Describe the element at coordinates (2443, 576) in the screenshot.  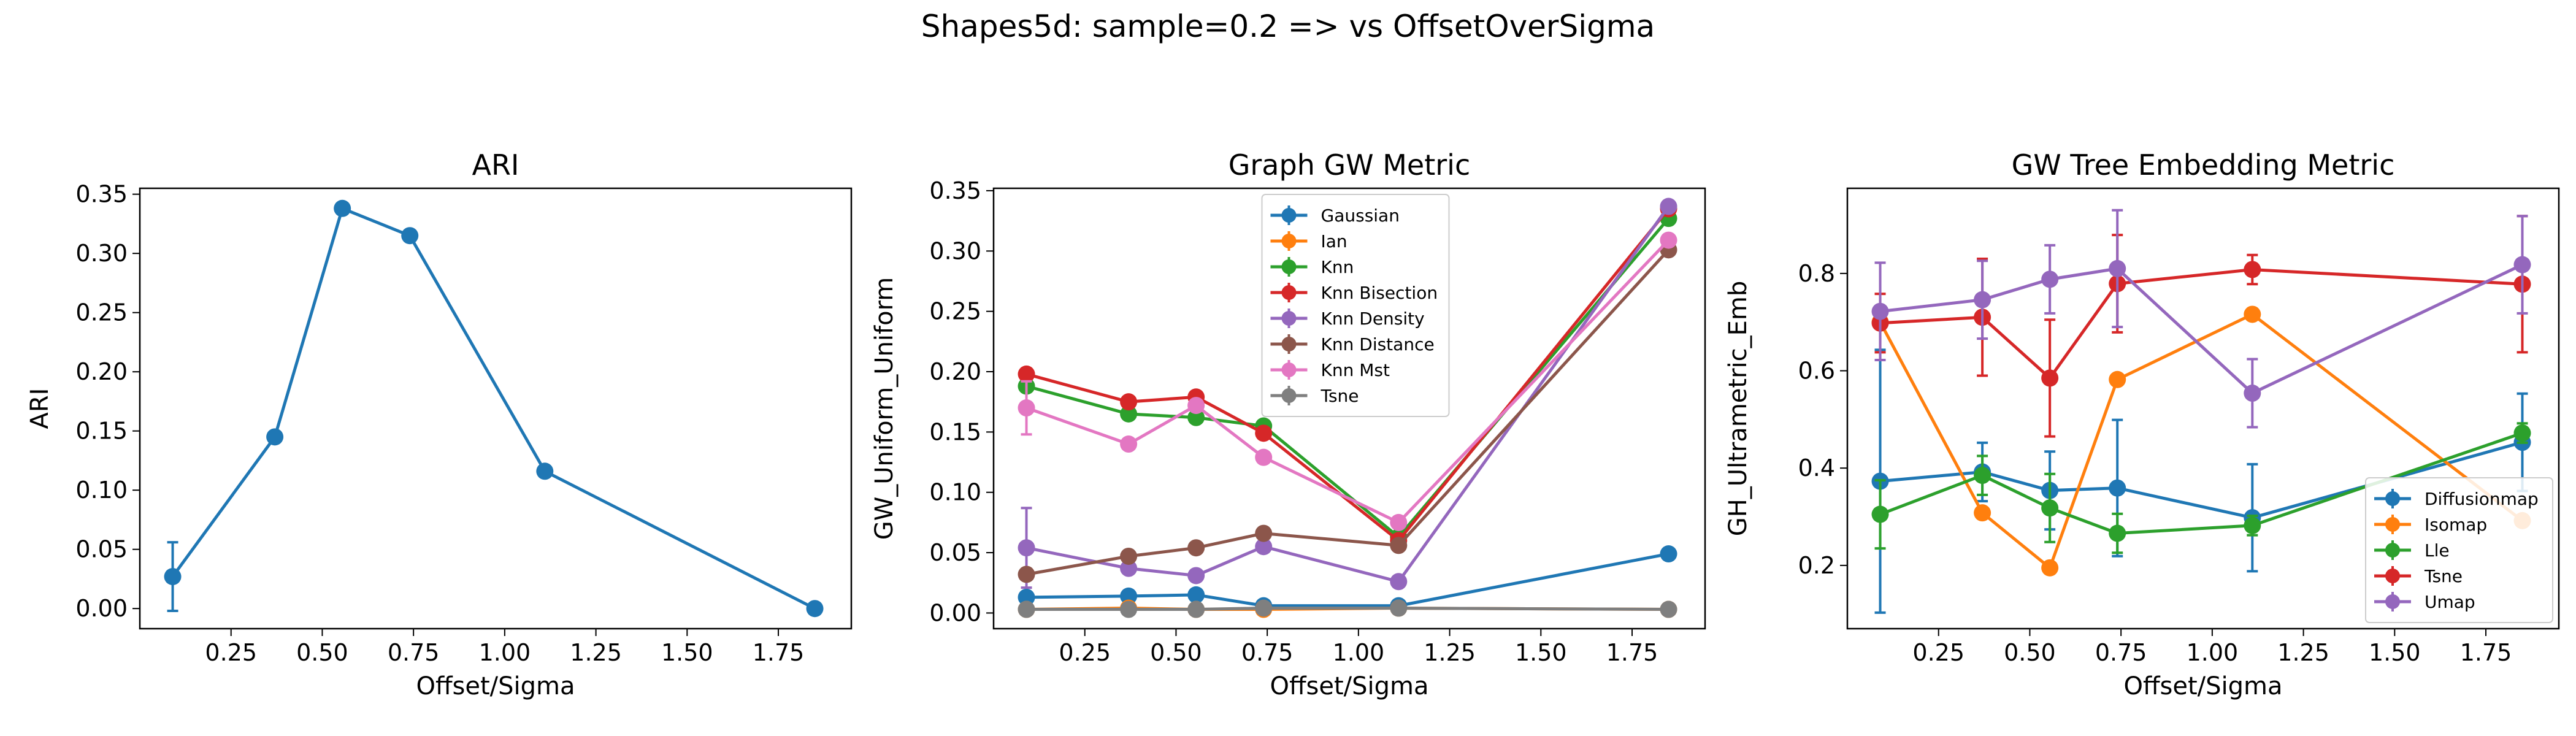
I see `legend-label: Tsne` at that location.